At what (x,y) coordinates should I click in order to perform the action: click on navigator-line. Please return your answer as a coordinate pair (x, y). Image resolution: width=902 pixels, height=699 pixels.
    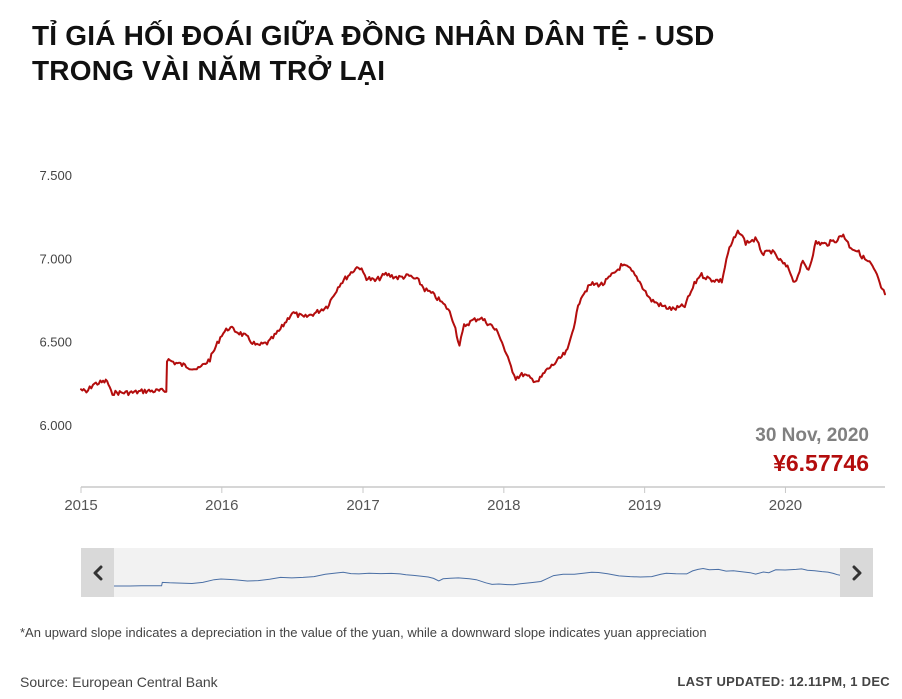
    Looking at the image, I should click on (461, 577).